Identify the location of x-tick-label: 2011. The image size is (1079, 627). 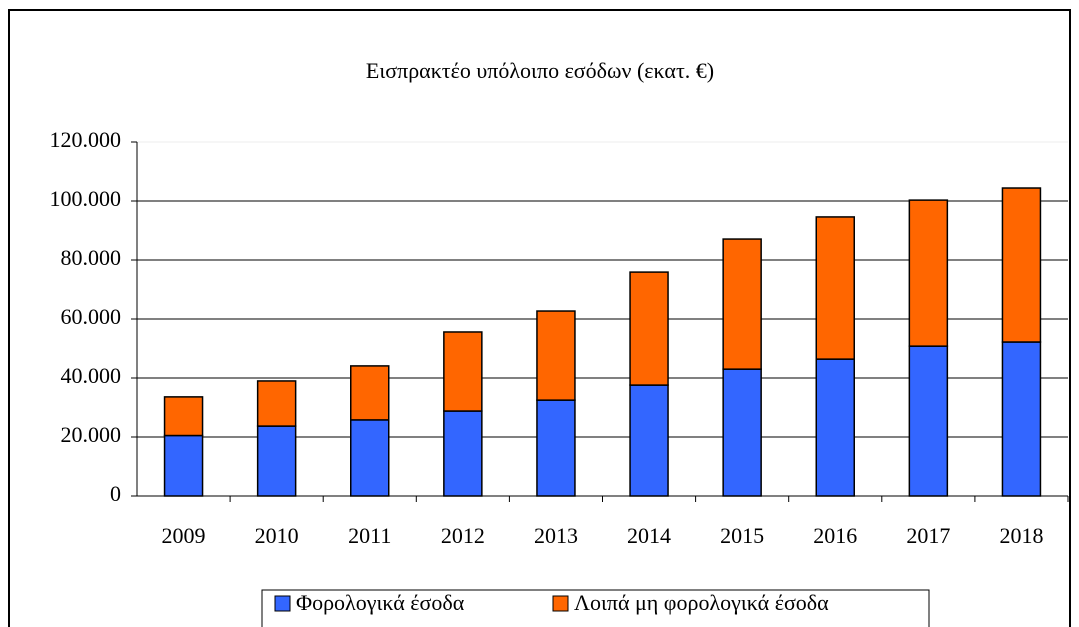
(369, 535).